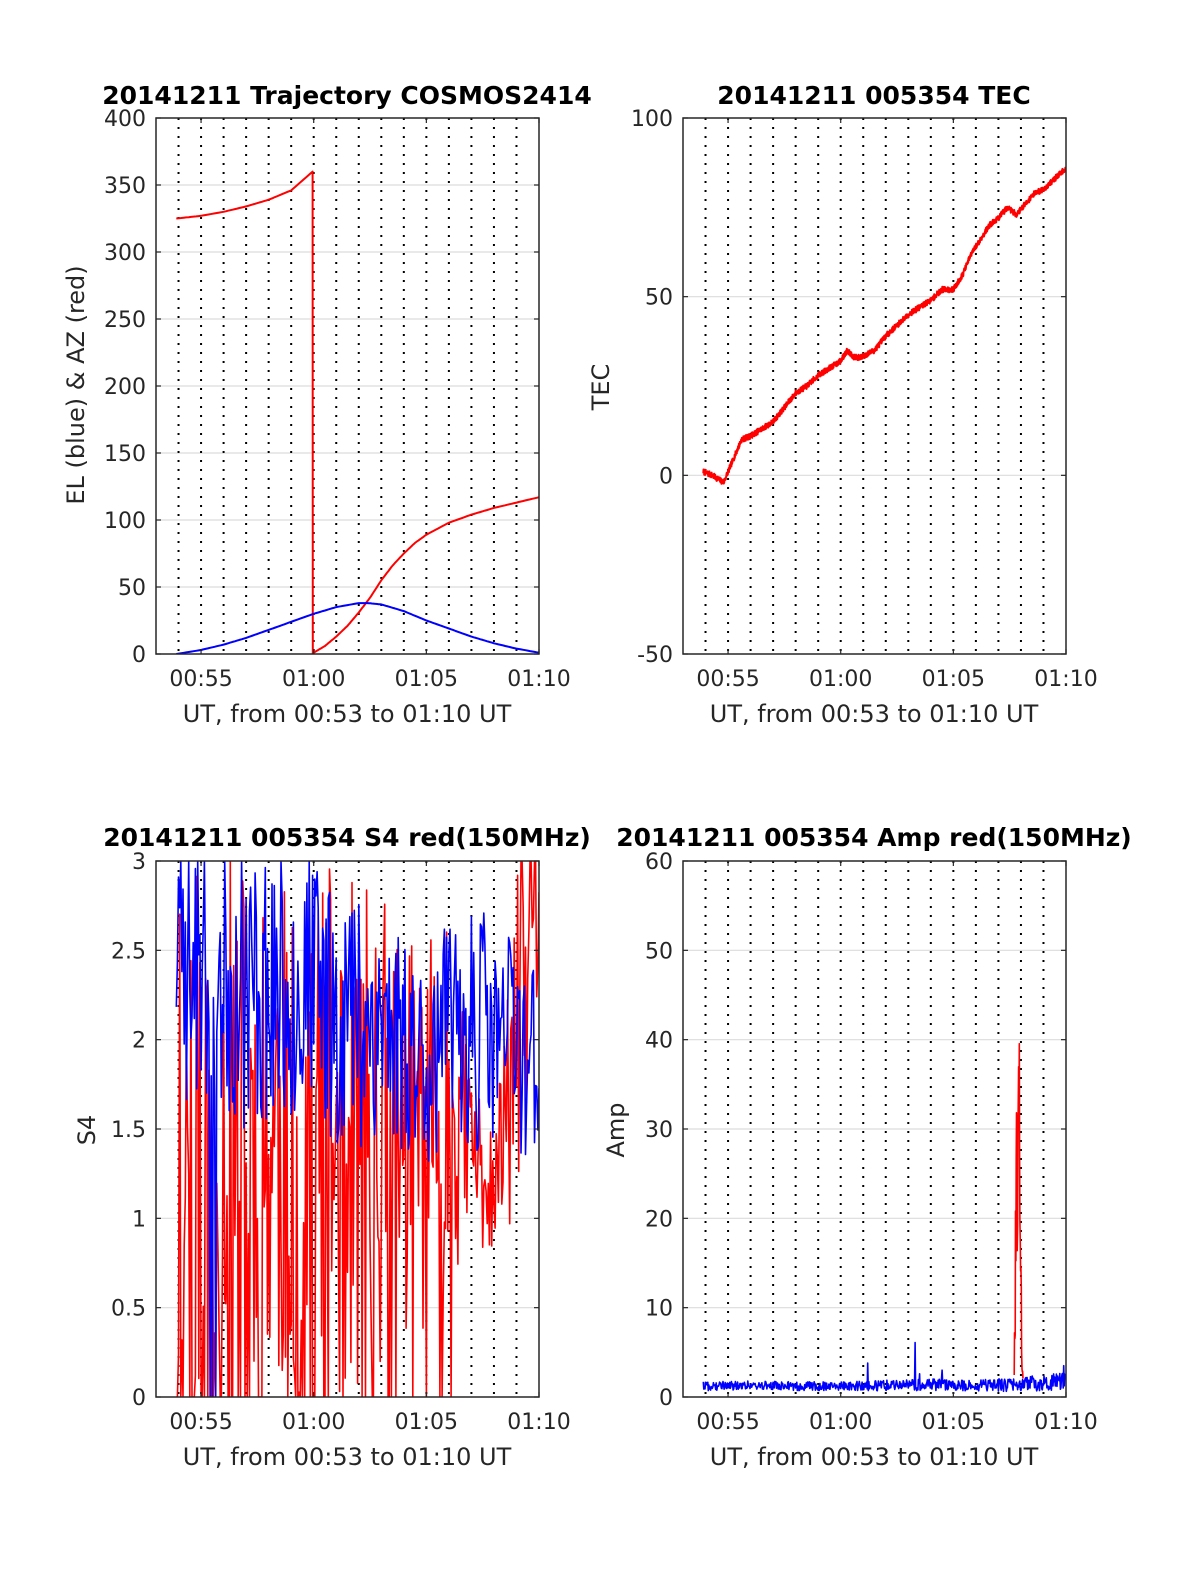  What do you see at coordinates (347, 837) in the screenshot?
I see `chart-title: 20141211 005354 S4 red(150MHz)` at bounding box center [347, 837].